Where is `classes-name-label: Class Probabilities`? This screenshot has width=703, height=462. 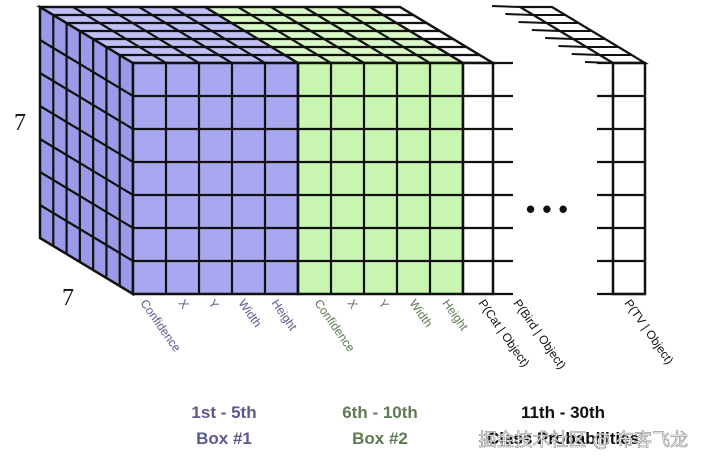
classes-name-label: Class Probabilities is located at coordinates (563, 438).